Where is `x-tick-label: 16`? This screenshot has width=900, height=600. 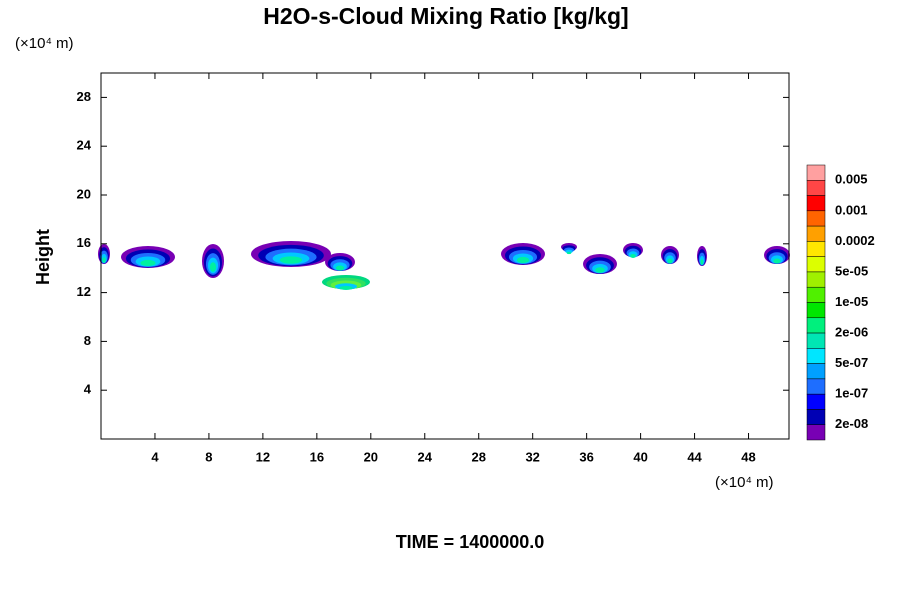 x-tick-label: 16 is located at coordinates (317, 456).